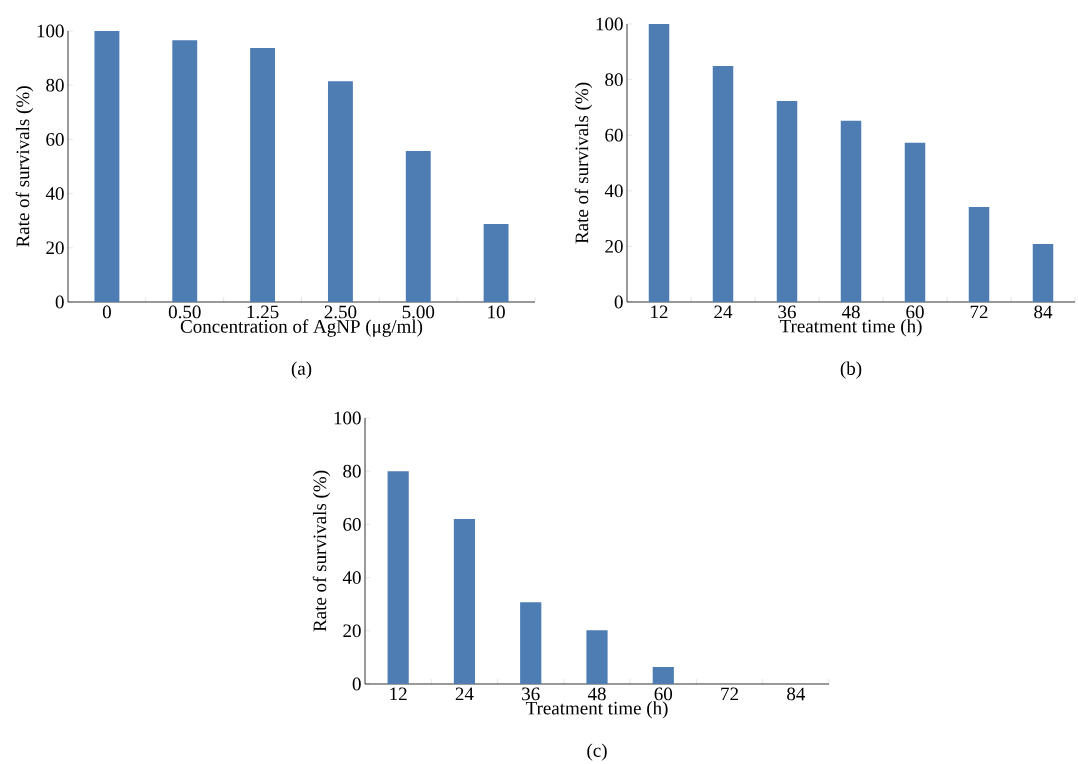 This screenshot has height=764, width=1078. What do you see at coordinates (340, 312) in the screenshot?
I see `x-tick-label: 2.50` at bounding box center [340, 312].